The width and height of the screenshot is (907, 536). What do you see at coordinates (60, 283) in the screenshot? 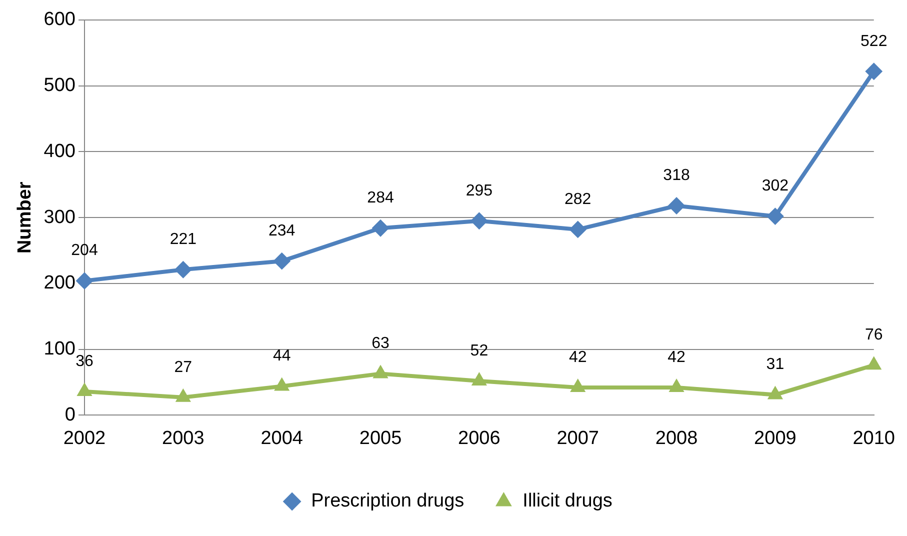
I see `y-tick-label: 200` at bounding box center [60, 283].